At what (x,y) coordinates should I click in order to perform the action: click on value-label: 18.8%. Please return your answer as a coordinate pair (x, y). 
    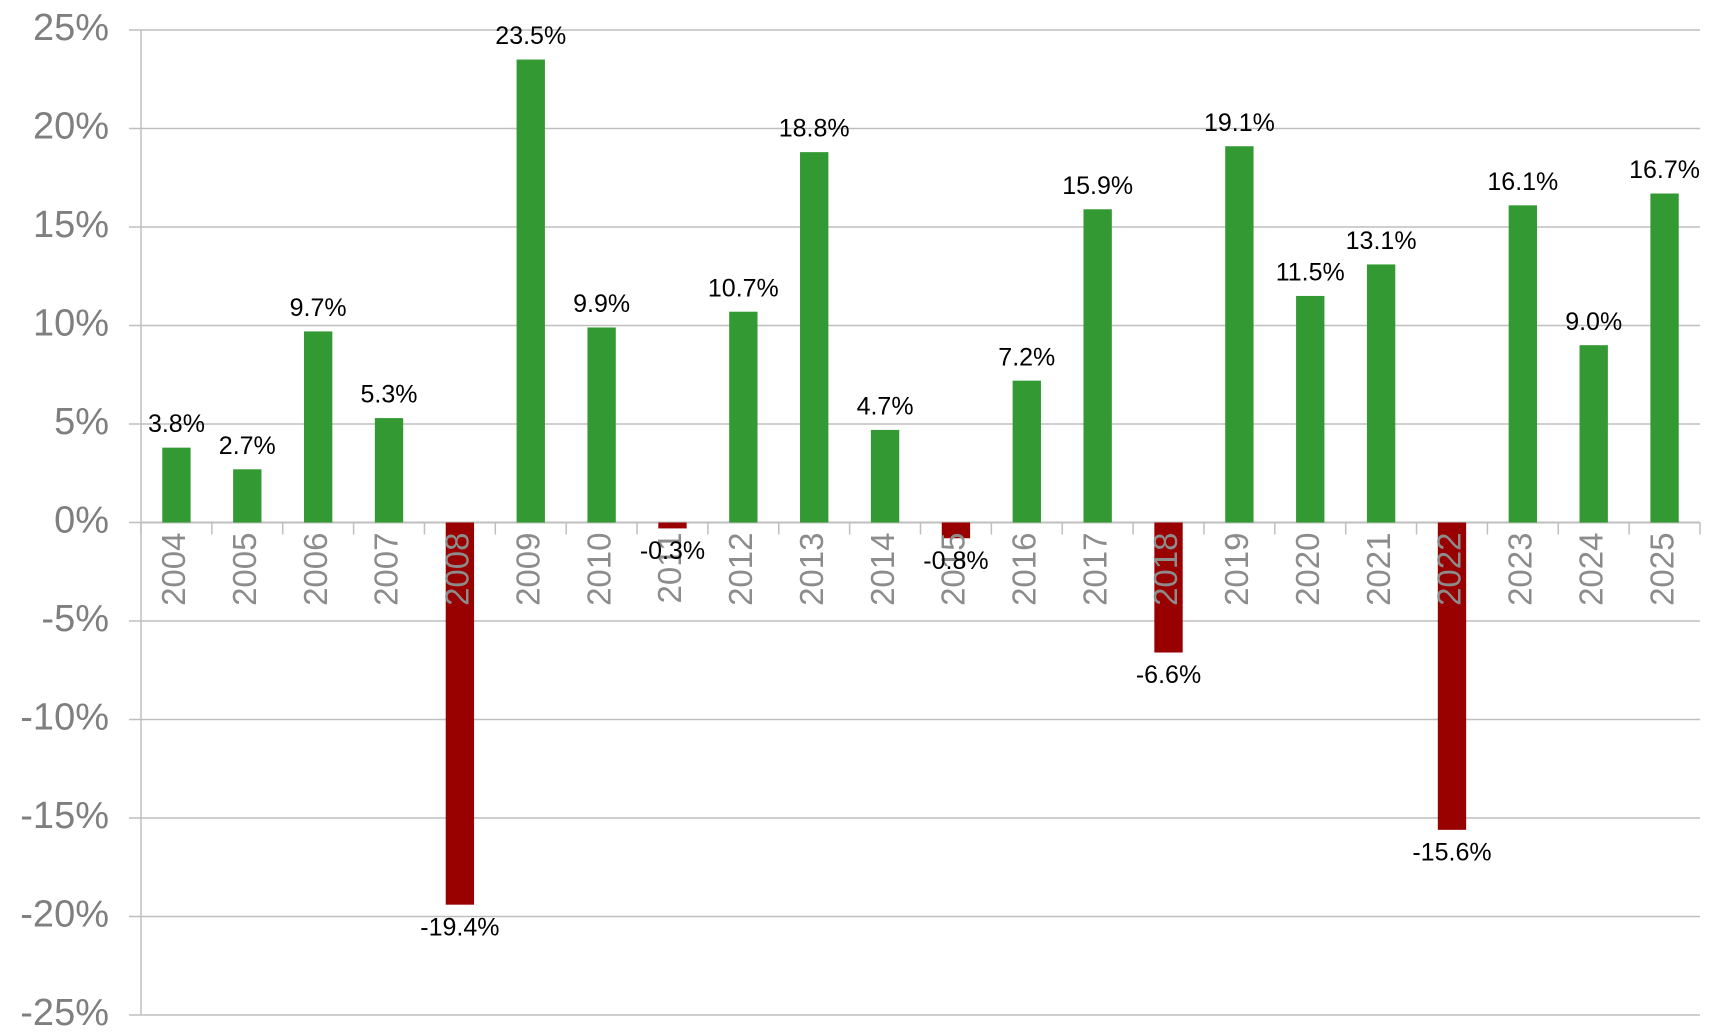
    Looking at the image, I should click on (814, 129).